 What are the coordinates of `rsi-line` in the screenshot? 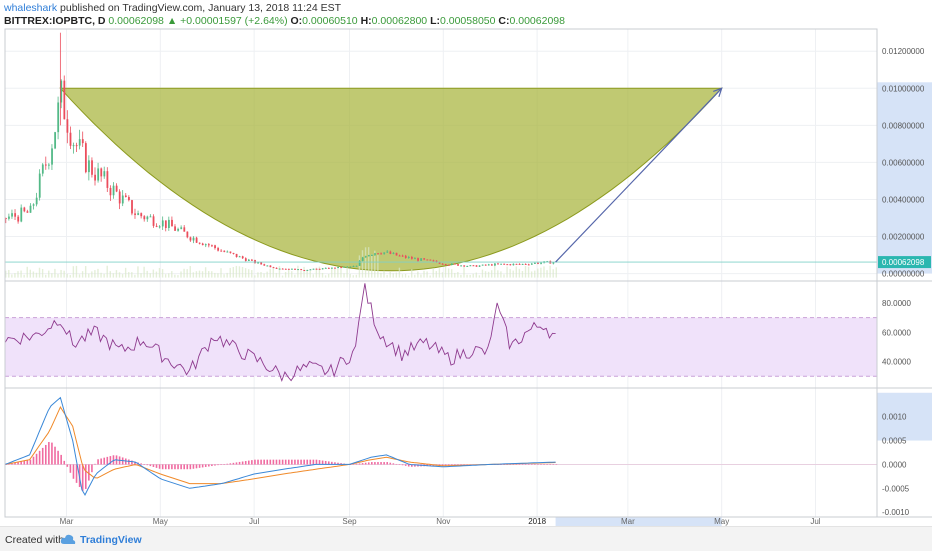 It's located at (280, 332).